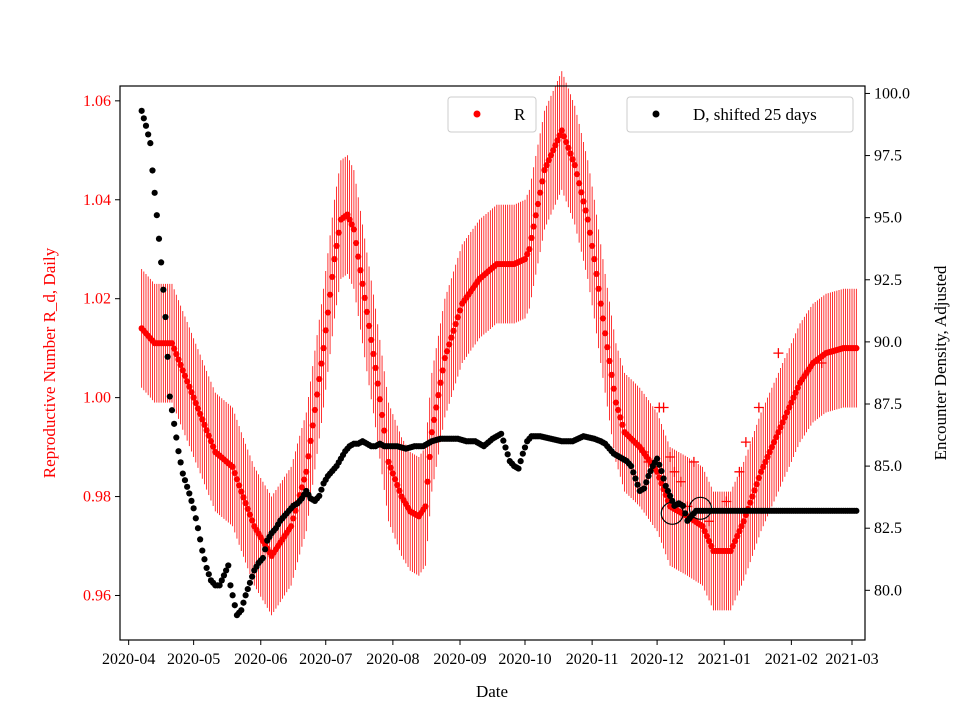 This screenshot has height=720, width=960. I want to click on x-tick-label: 2020-06, so click(260, 659).